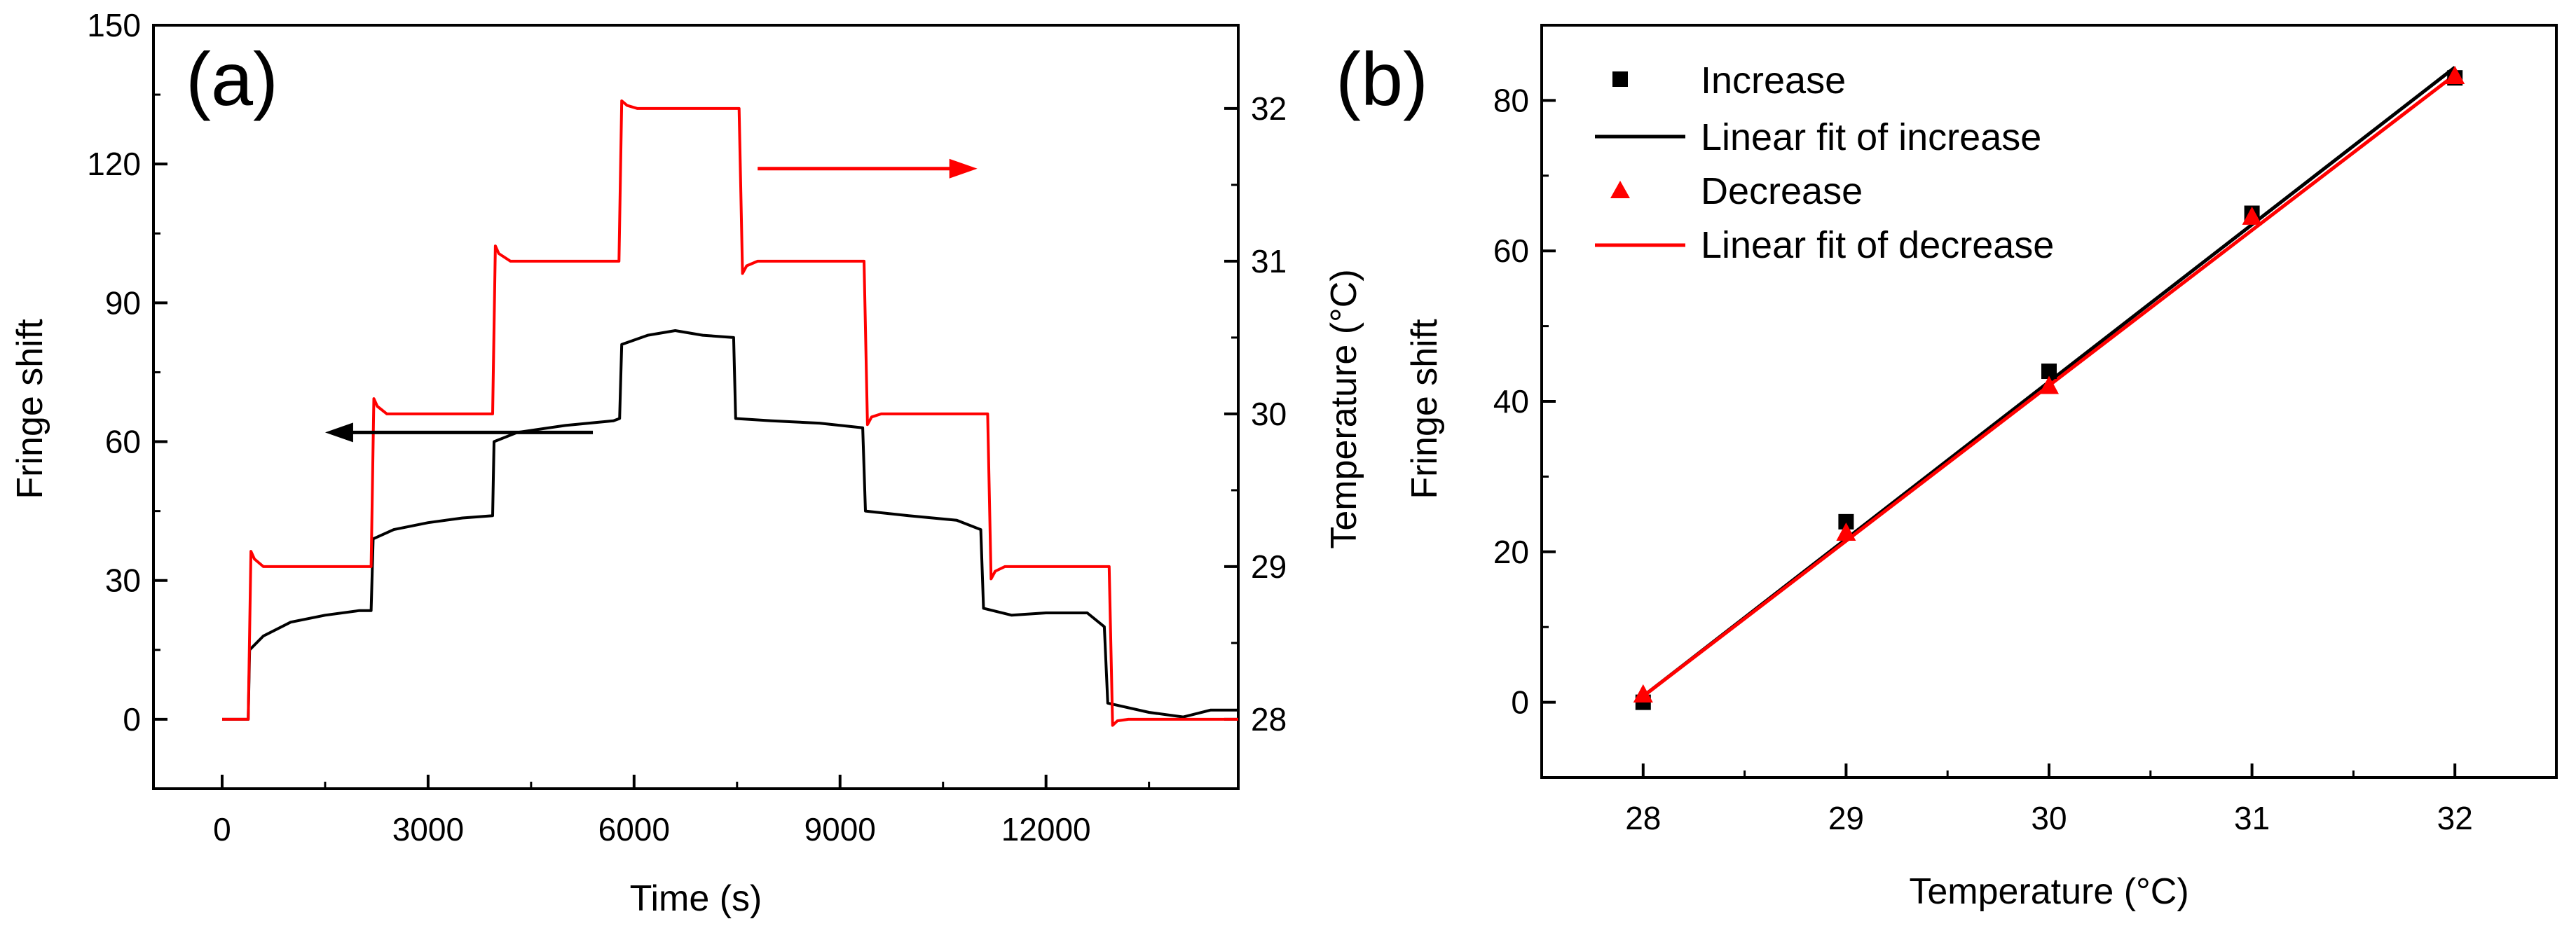  Describe the element at coordinates (2252, 818) in the screenshot. I see `panel-b-x-tick-label: 31` at that location.